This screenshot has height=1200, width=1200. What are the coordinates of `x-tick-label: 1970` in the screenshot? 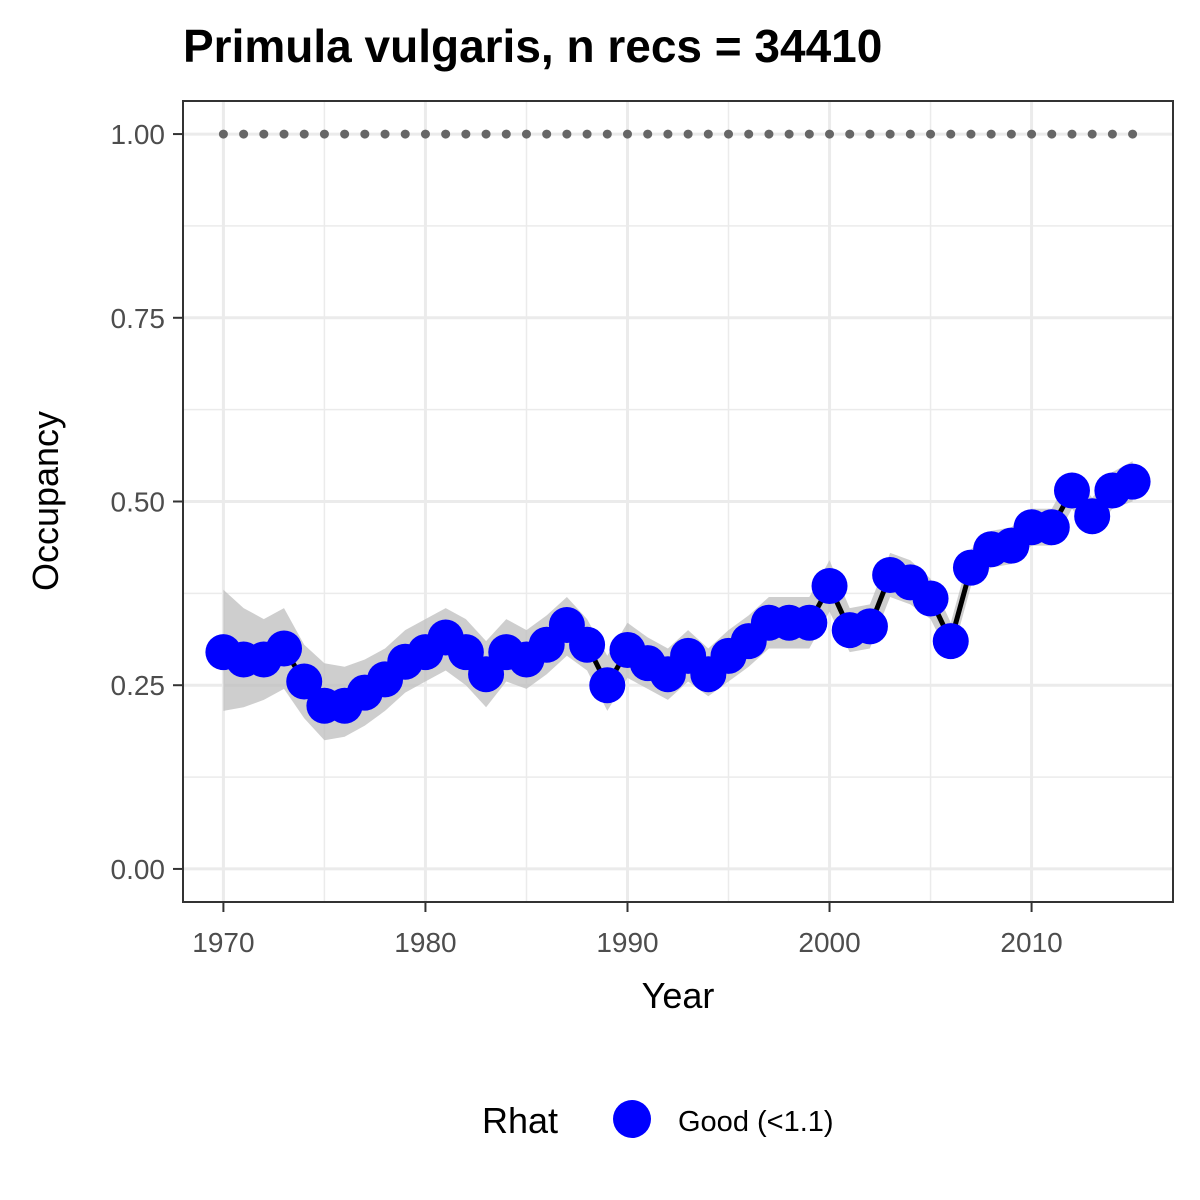 It's located at (223, 942).